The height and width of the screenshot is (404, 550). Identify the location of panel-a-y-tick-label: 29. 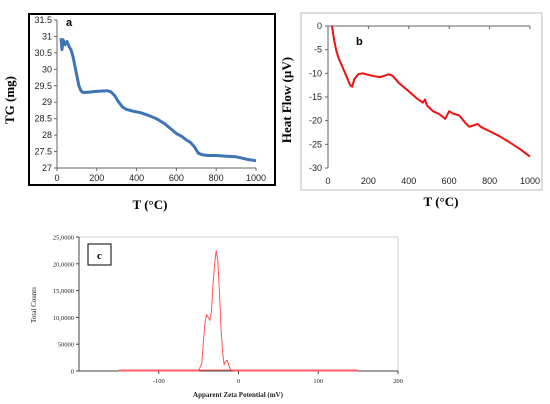
(47, 102).